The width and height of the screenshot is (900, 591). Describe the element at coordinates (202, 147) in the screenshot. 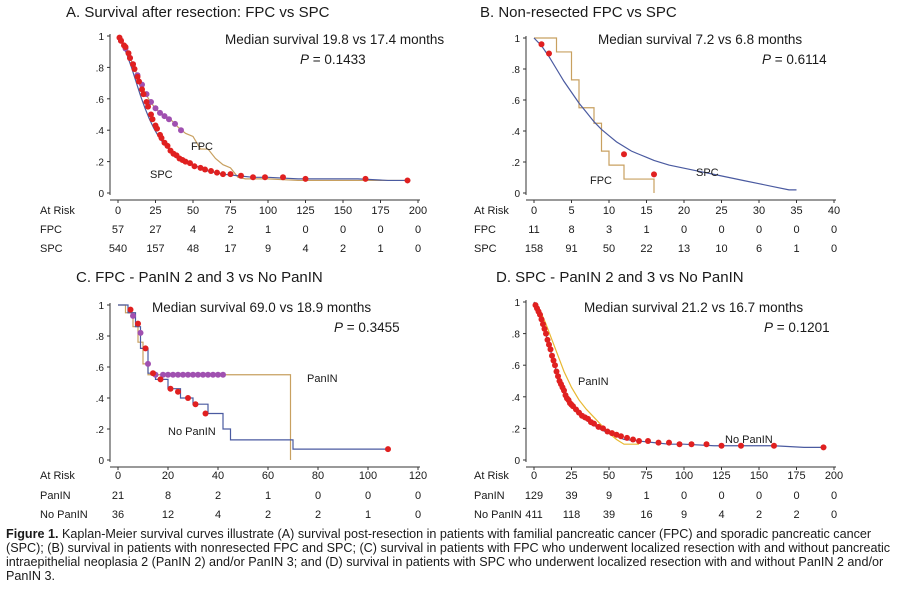

I see `series-label: FPC` at that location.